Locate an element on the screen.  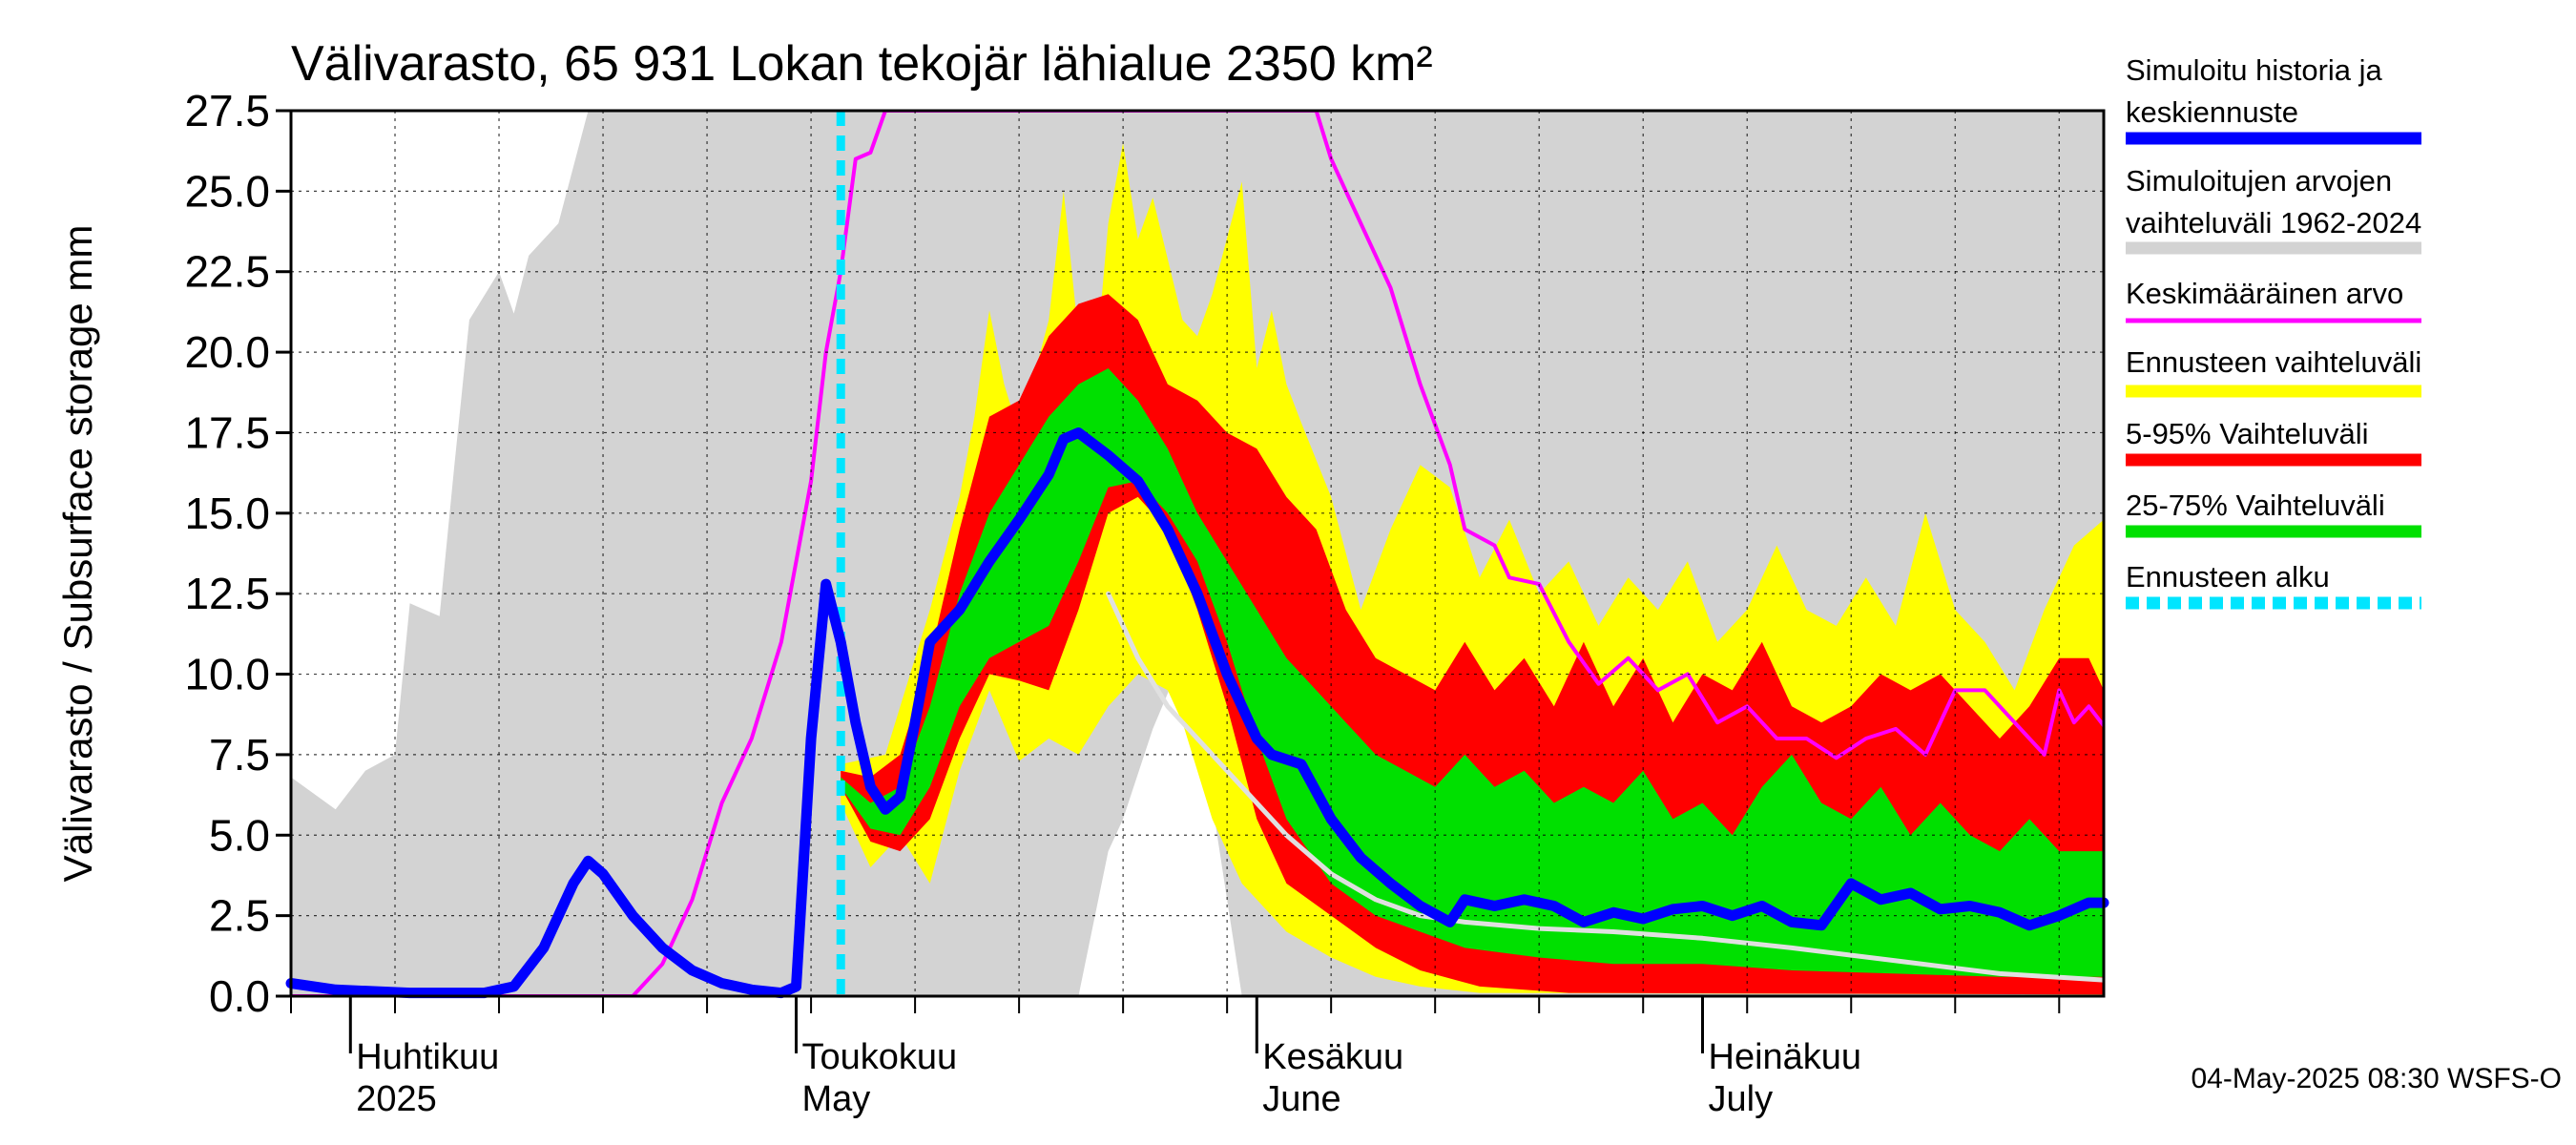
legend-label: 25-75% Vaihteluväli is located at coordinates (2255, 506).